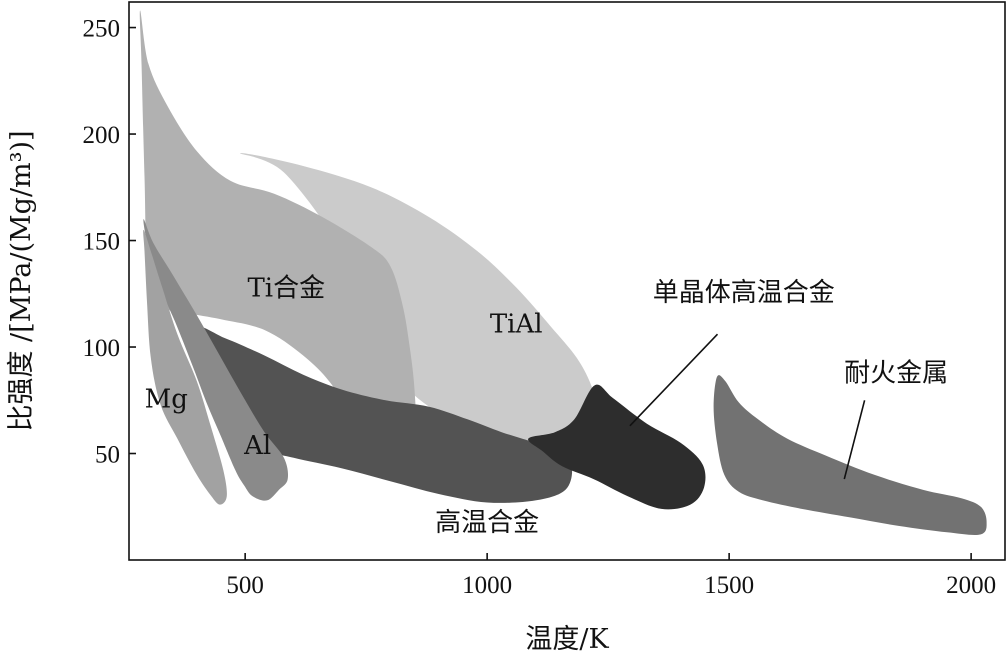 This screenshot has height=658, width=1006. Describe the element at coordinates (516, 325) in the screenshot. I see `label-tial: TiAl` at that location.